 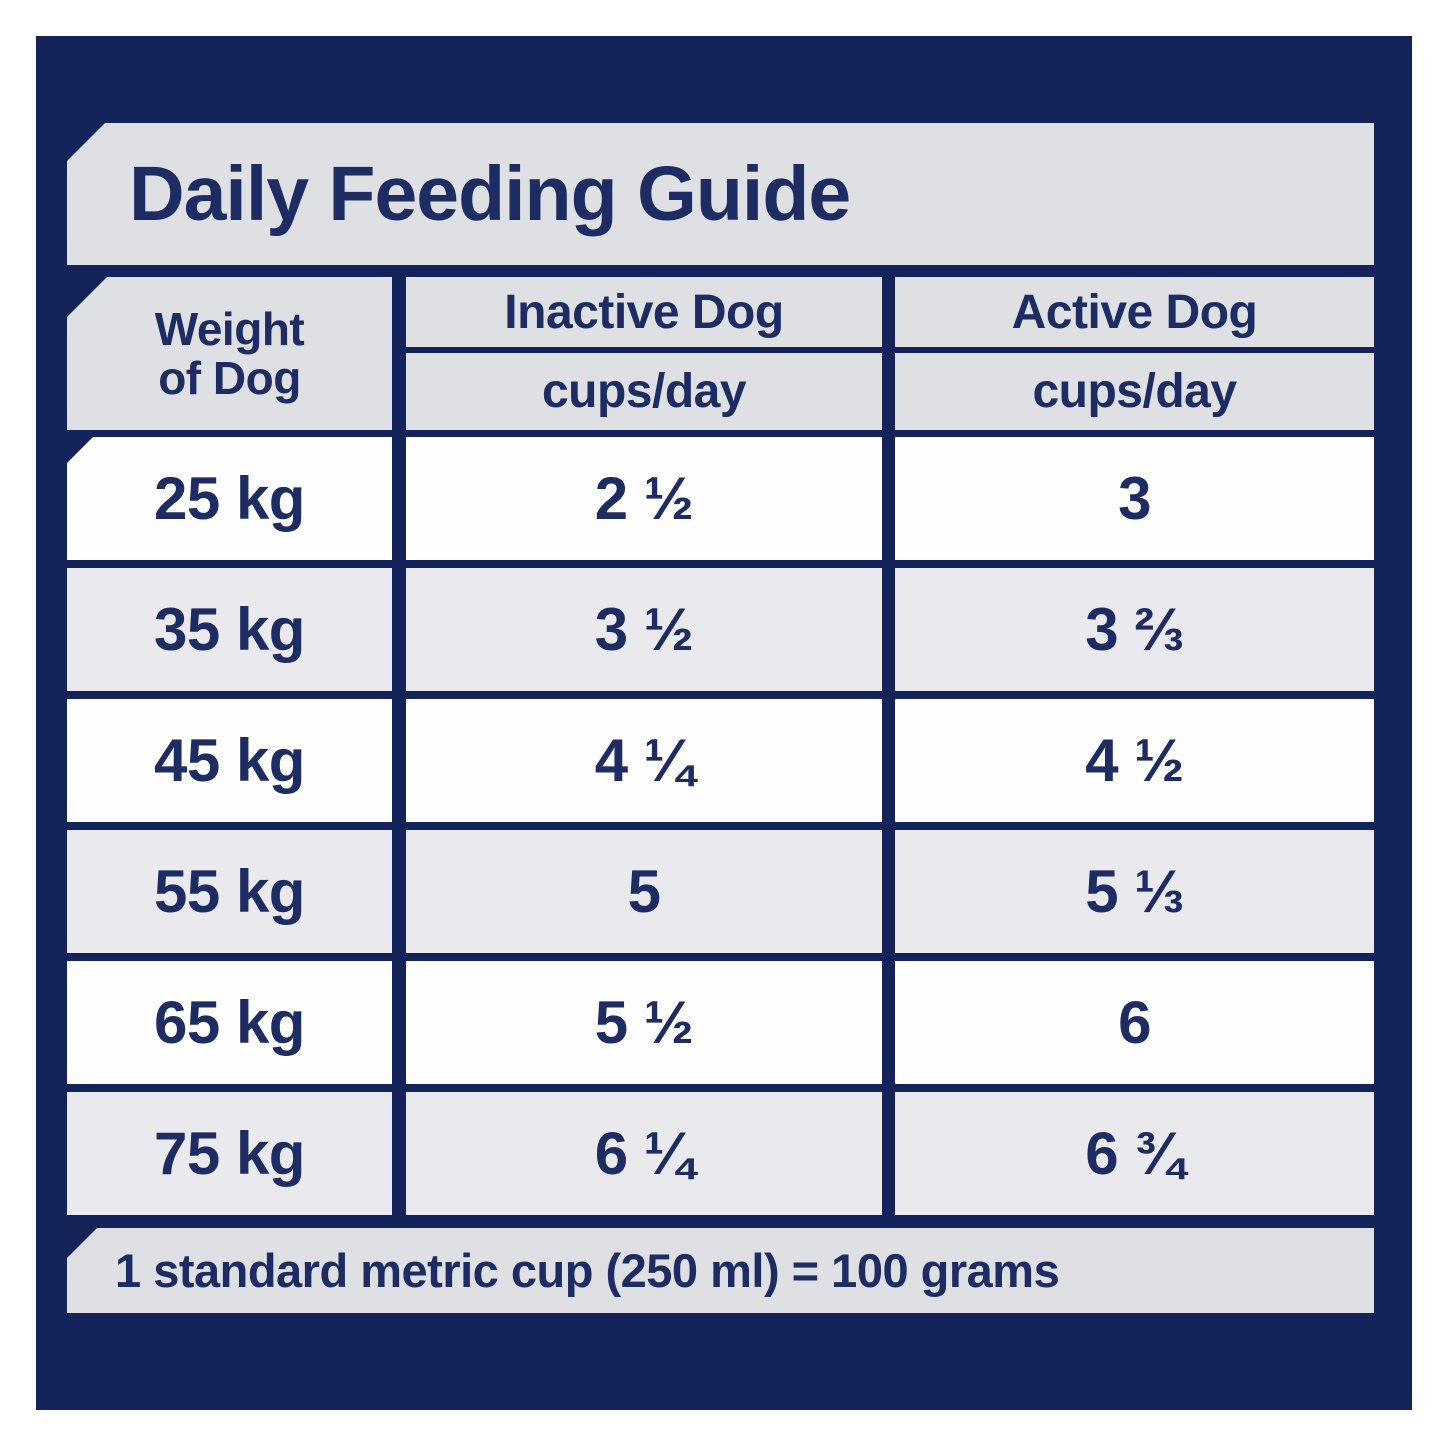 I want to click on table-row-45kg: 45 kg 4 ¼ 4 ½, so click(x=720, y=760).